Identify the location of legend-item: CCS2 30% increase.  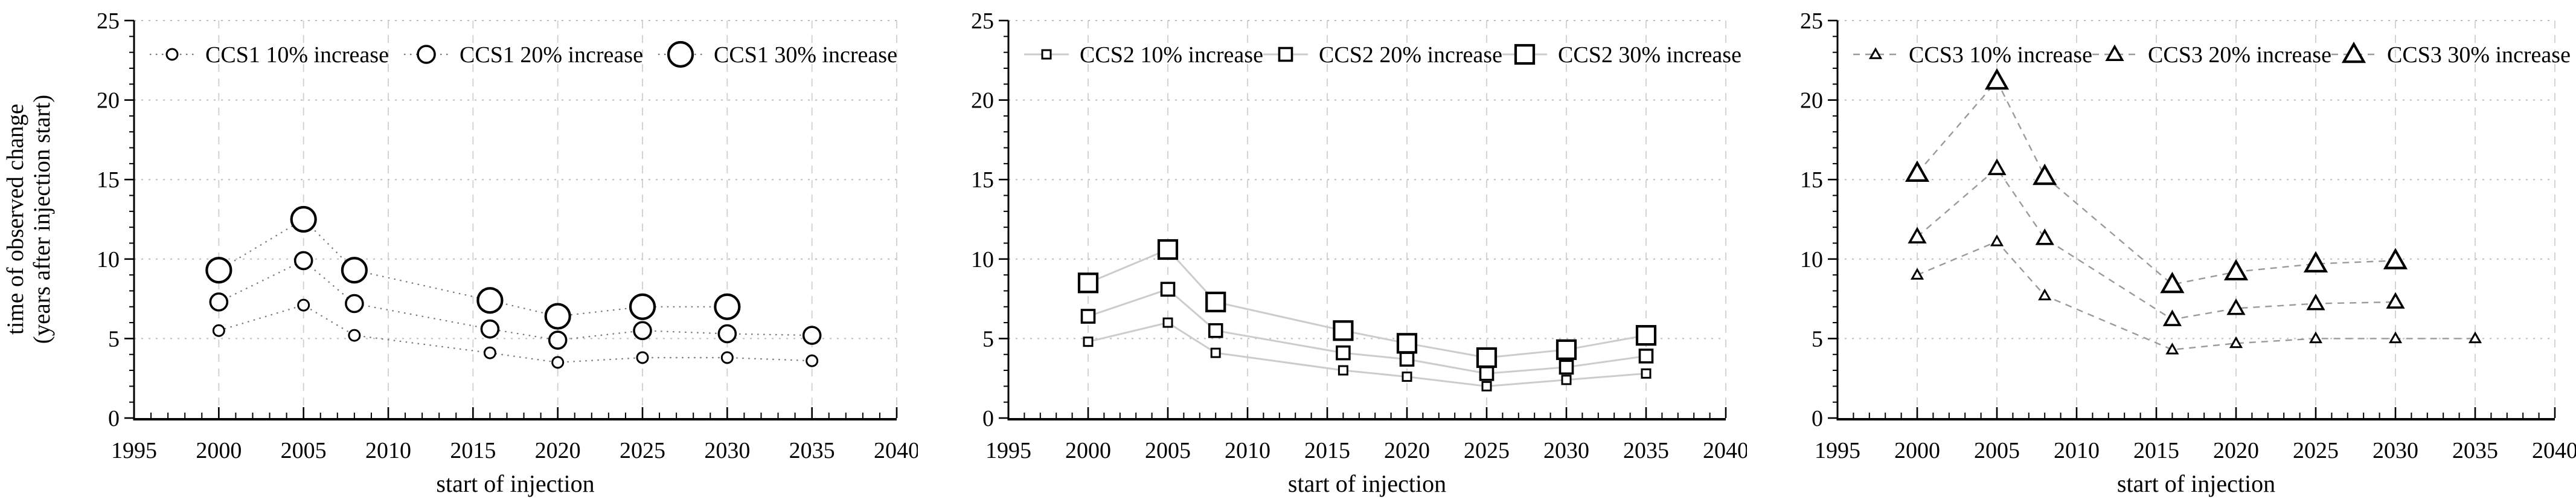
(1621, 55).